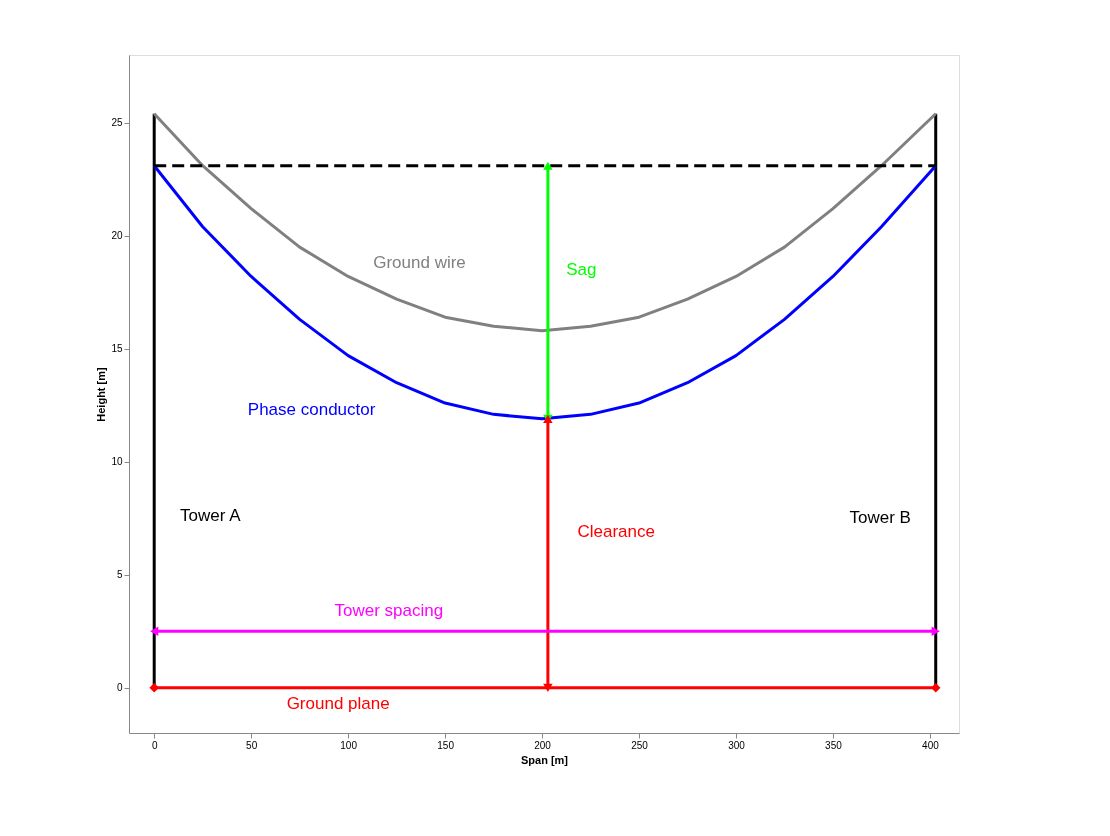  What do you see at coordinates (119, 575) in the screenshot?
I see `y-tick-label: 5` at bounding box center [119, 575].